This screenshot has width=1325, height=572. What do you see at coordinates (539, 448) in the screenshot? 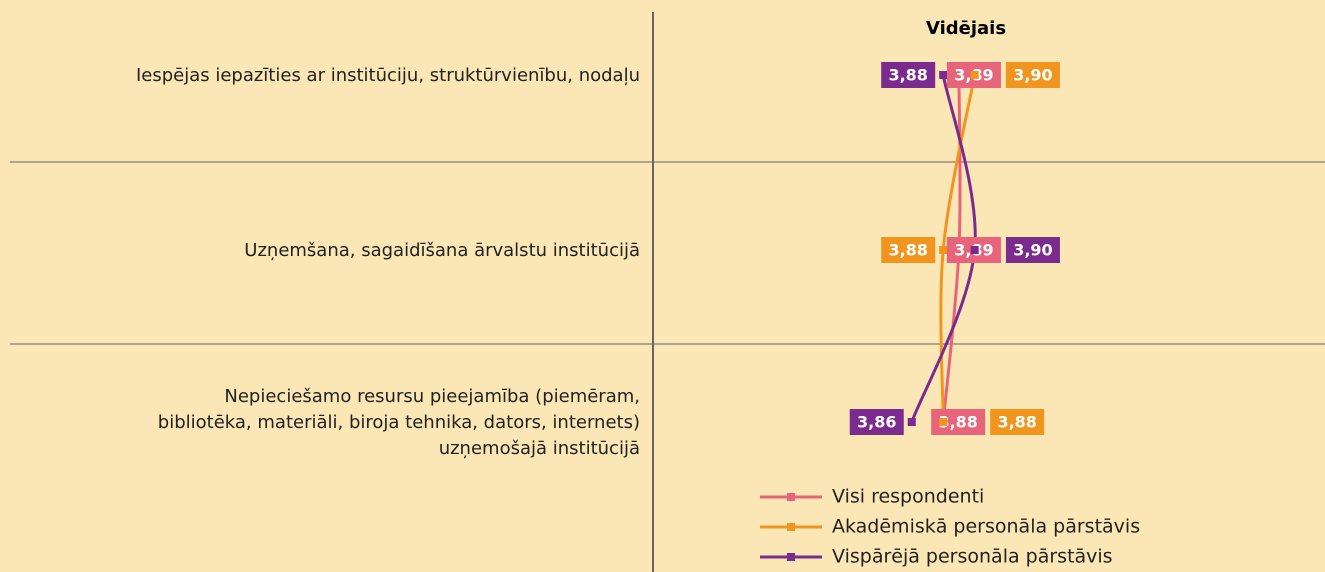
I see `category-line: uzņemošajā institūcijā` at bounding box center [539, 448].